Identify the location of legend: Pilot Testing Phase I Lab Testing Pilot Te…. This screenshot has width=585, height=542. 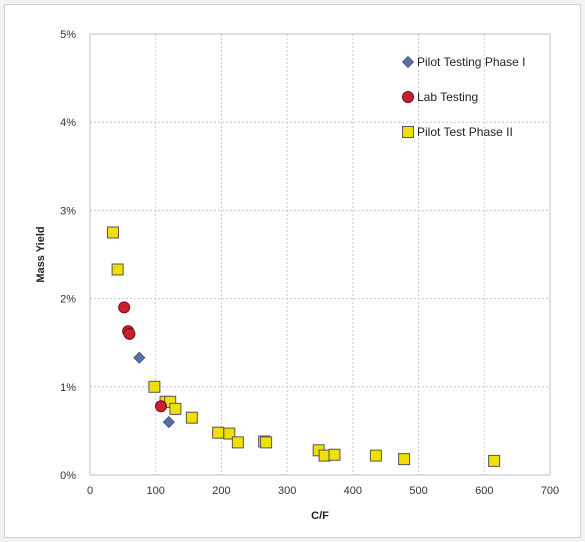
(463, 97).